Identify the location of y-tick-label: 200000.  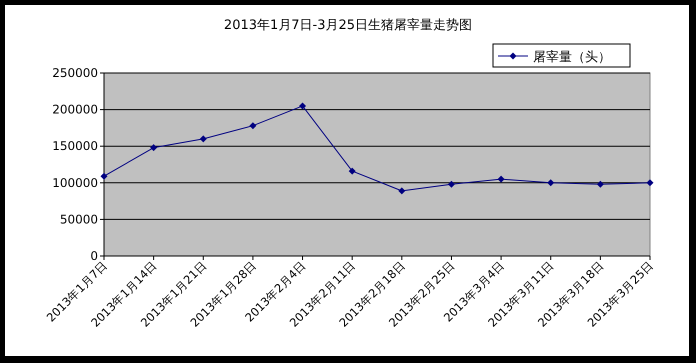
(75, 109).